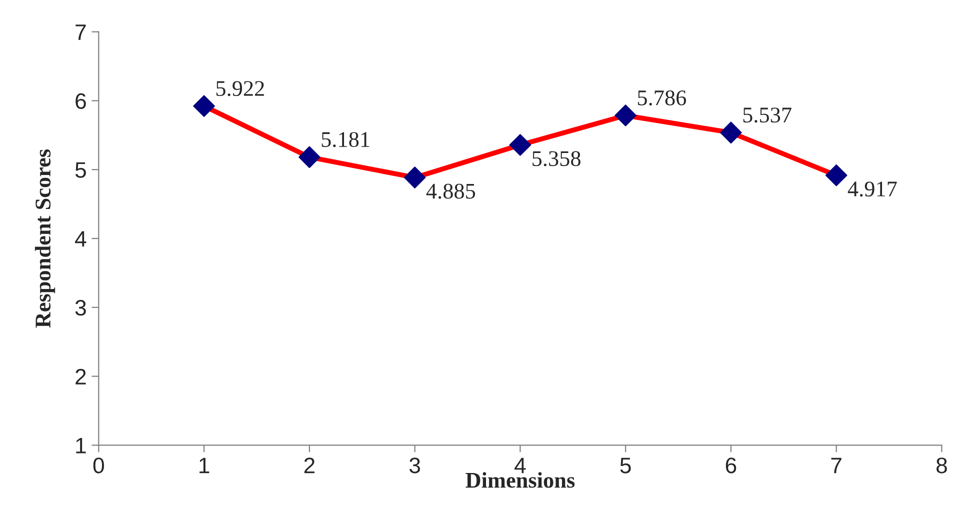  I want to click on y-tick-label: 4, so click(80, 239).